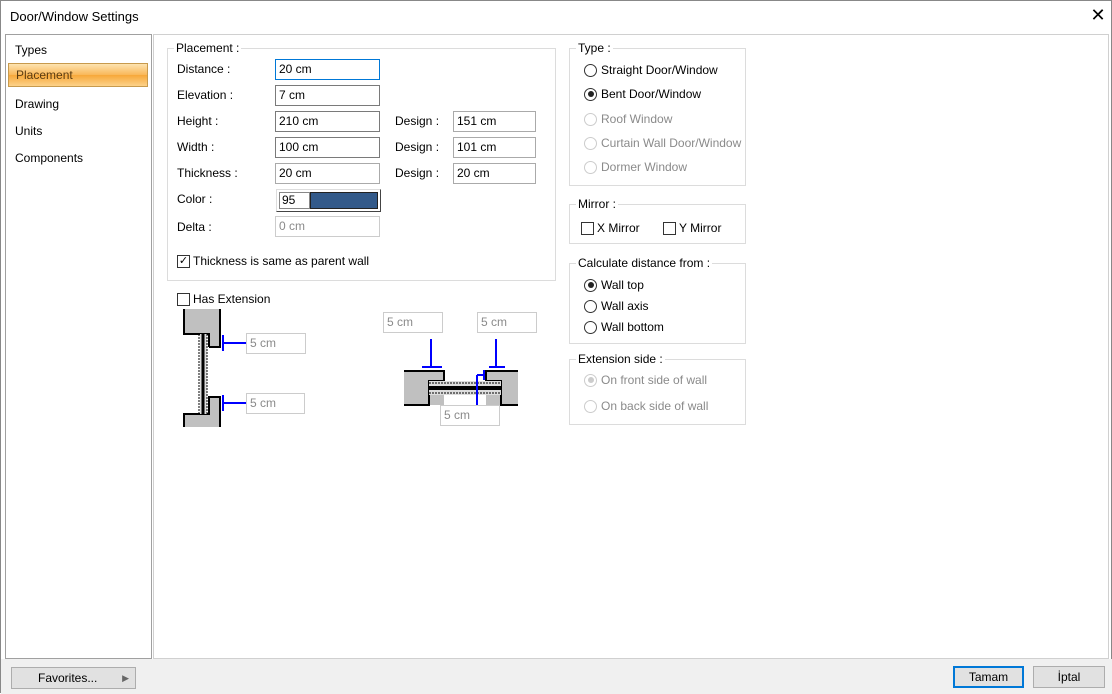 This screenshot has width=1112, height=694. What do you see at coordinates (327, 226) in the screenshot?
I see `delta-input: 0 cm` at bounding box center [327, 226].